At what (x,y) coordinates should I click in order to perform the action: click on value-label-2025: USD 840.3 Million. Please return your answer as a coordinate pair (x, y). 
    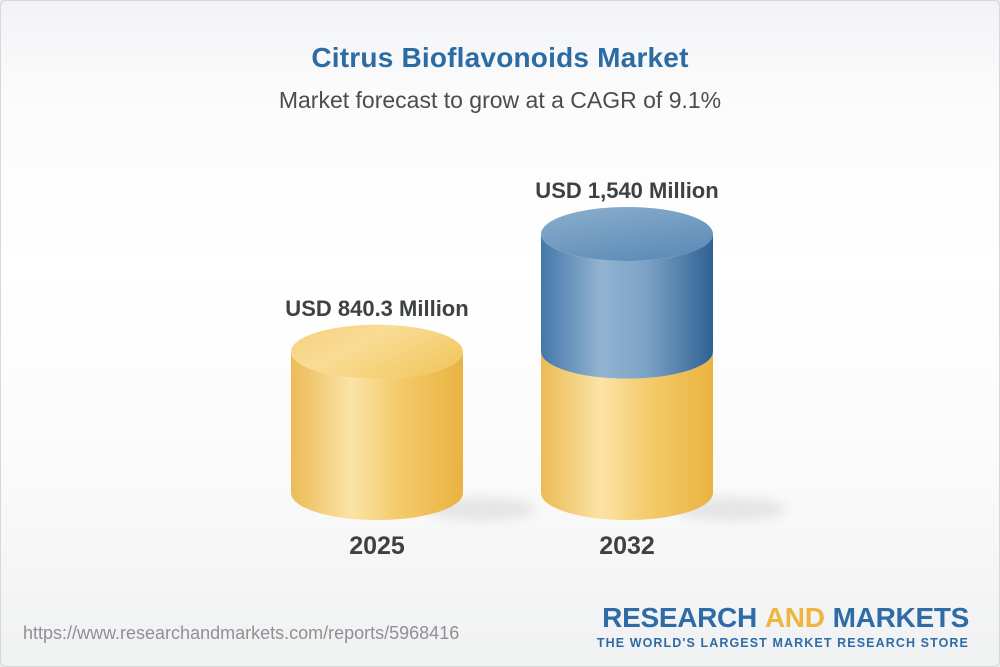
    Looking at the image, I should click on (377, 308).